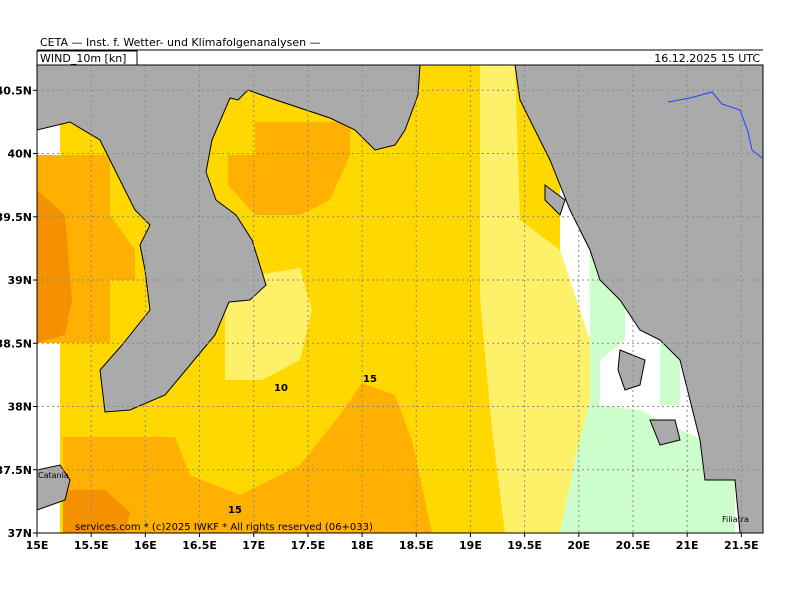 This screenshot has width=800, height=600. What do you see at coordinates (715, 125) in the screenshot?
I see `border-river` at bounding box center [715, 125].